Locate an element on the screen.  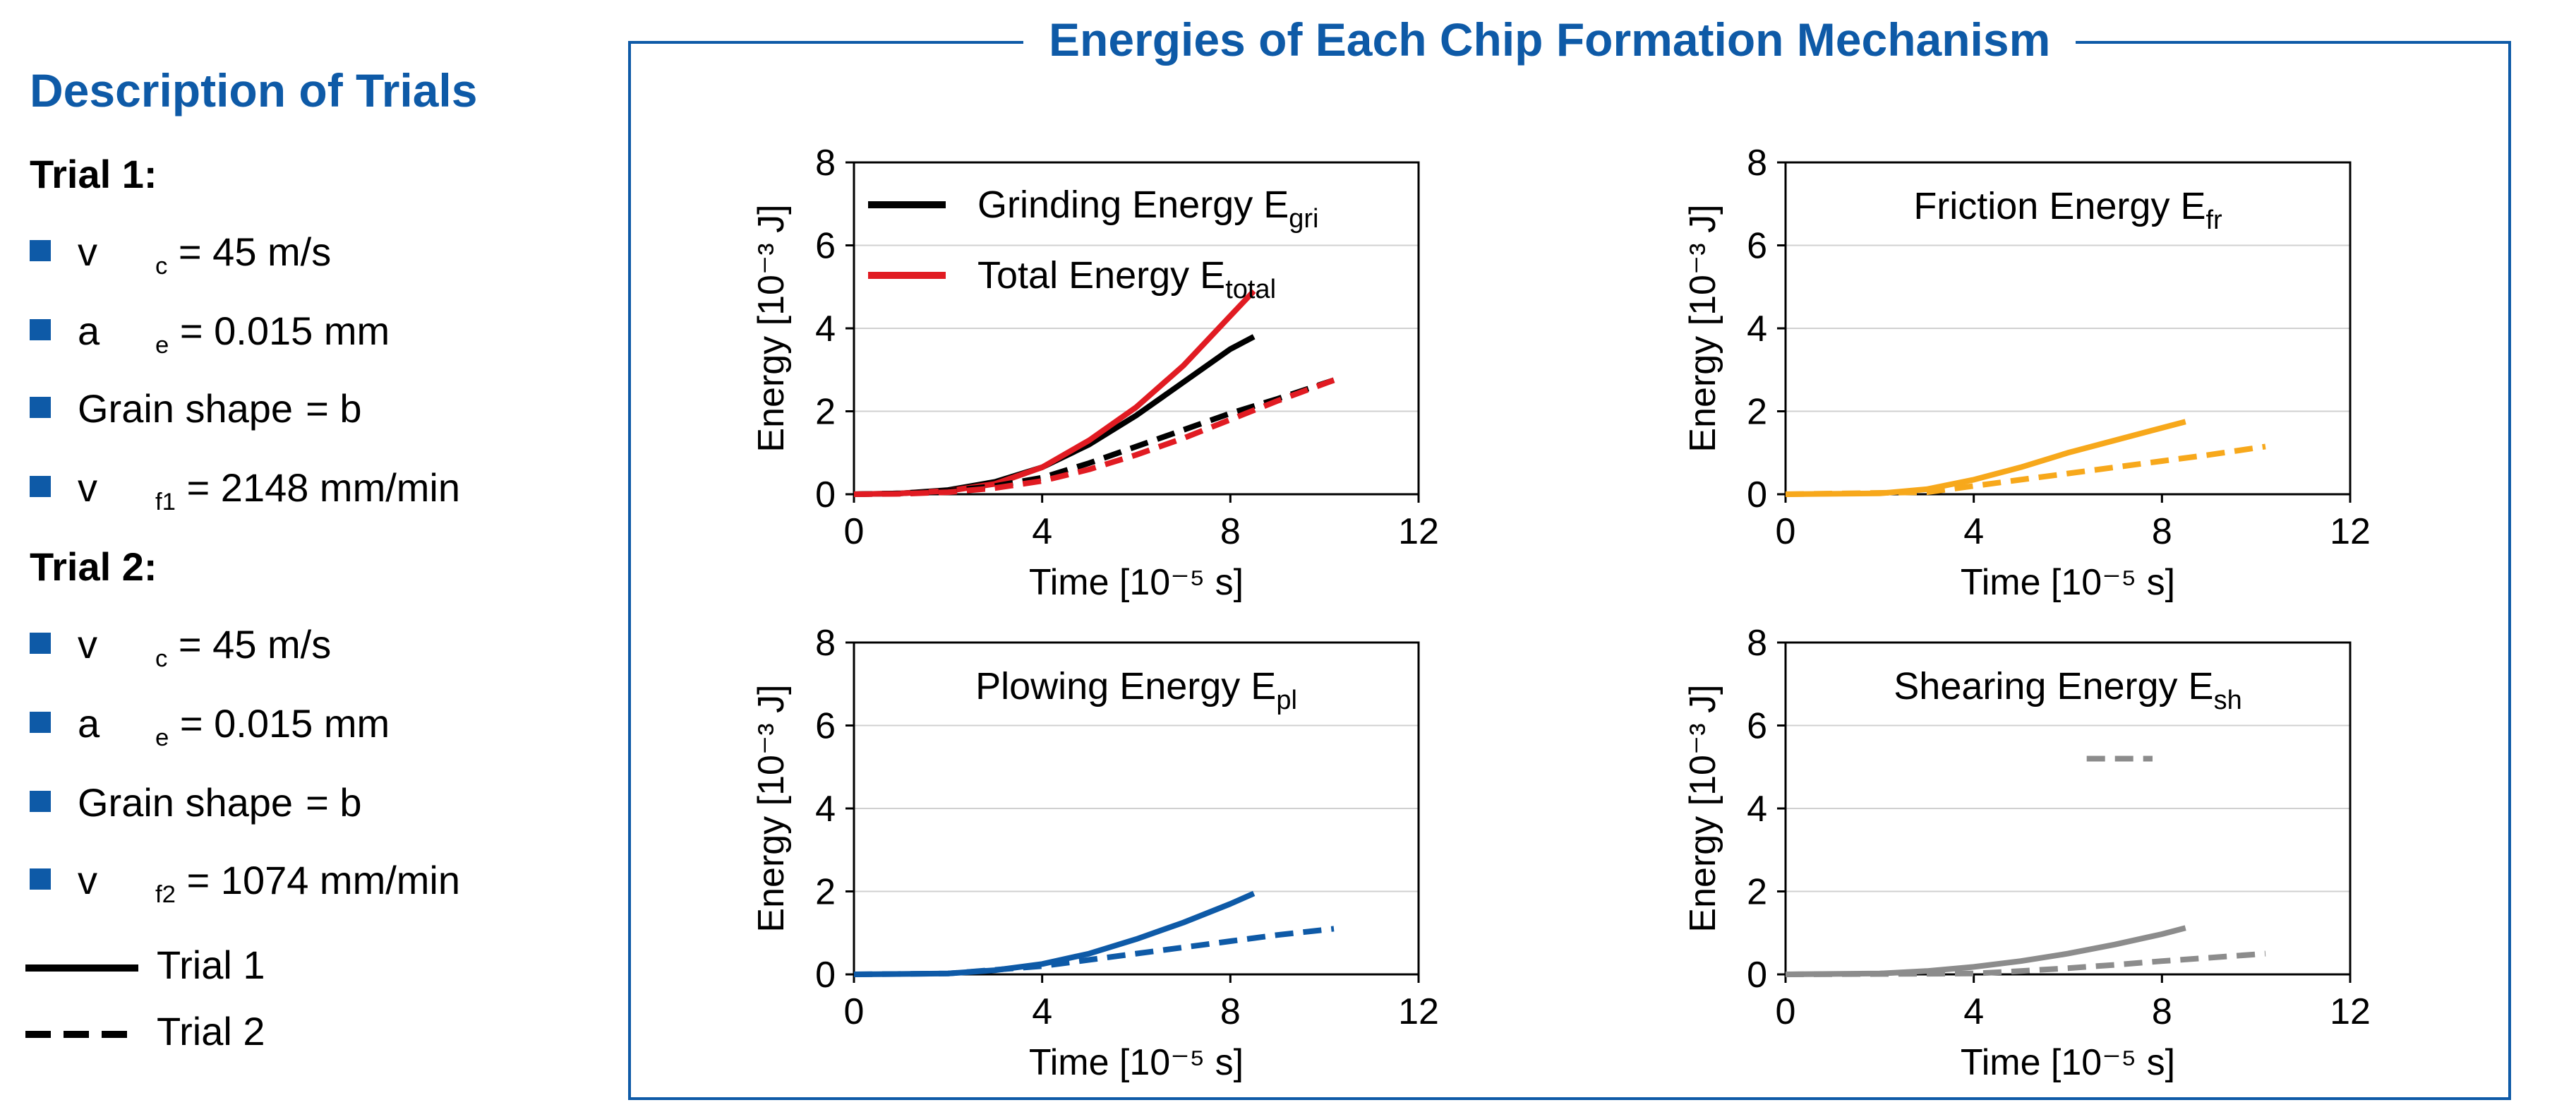
panel-title: Description of Trials is located at coordinates (254, 90).